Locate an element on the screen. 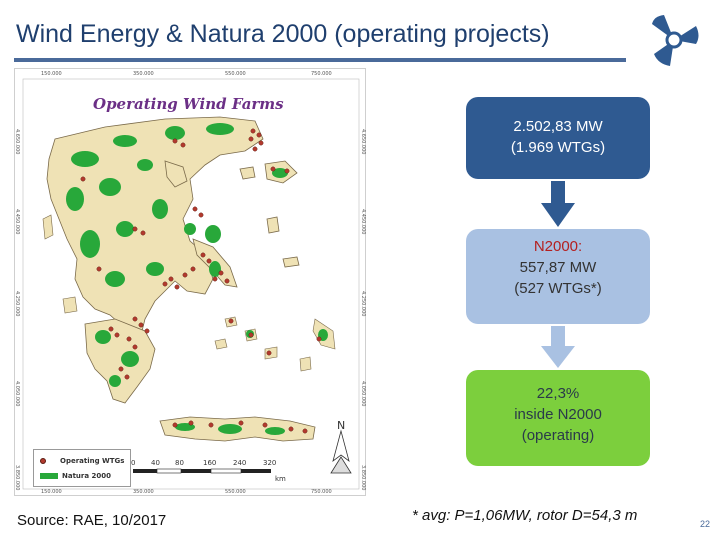 Image resolution: width=720 pixels, height=540 pixels. legend-wtg-row: Operating WTGs is located at coordinates (82, 461).